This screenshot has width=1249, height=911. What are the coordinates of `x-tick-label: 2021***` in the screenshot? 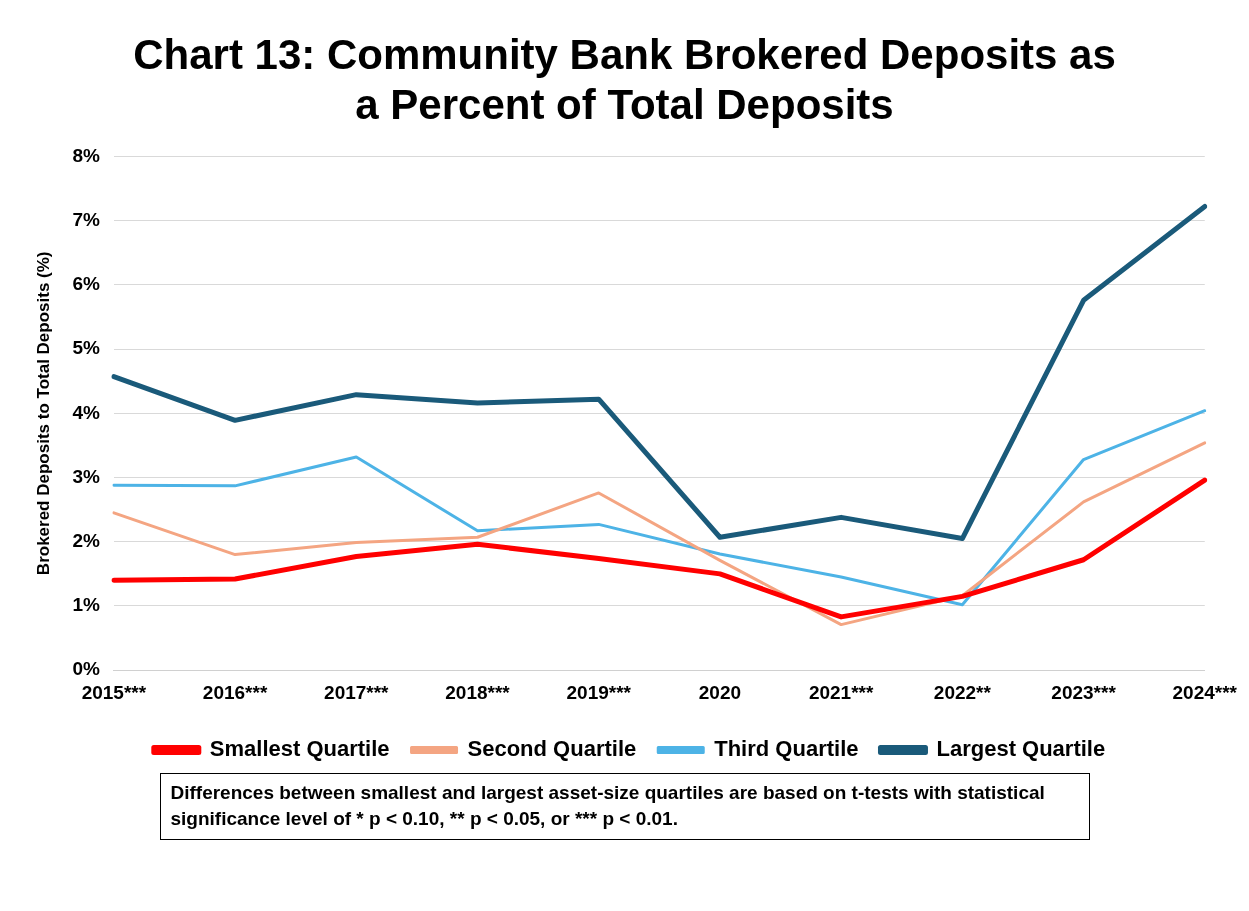 It's located at (841, 692).